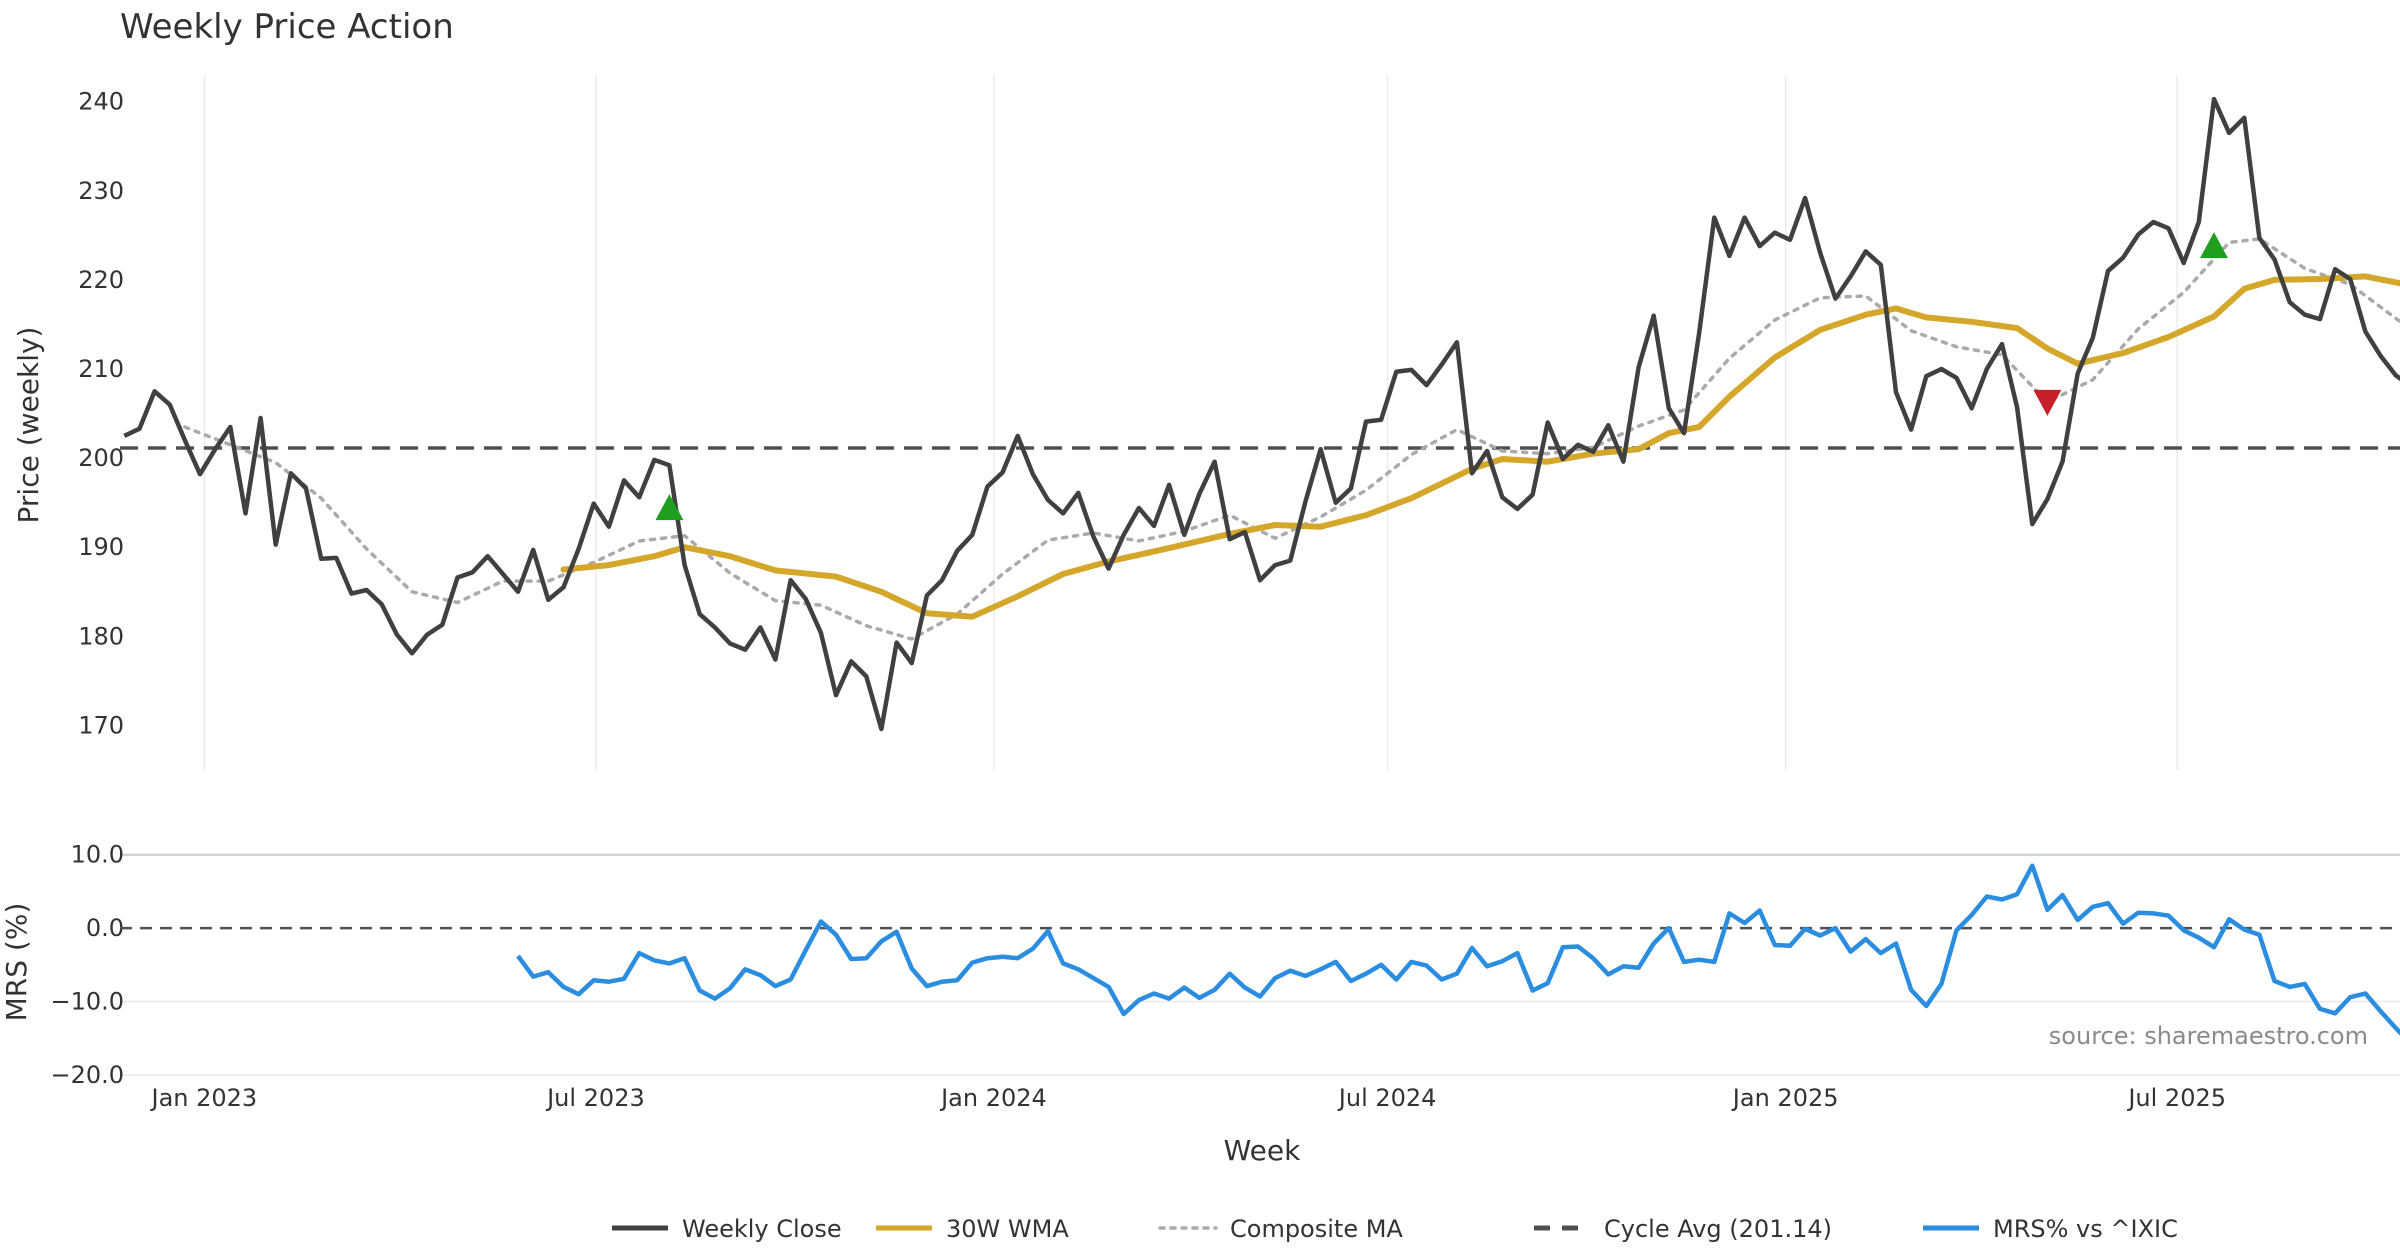 The height and width of the screenshot is (1260, 2400). I want to click on x-axis-label: Week, so click(1262, 1150).